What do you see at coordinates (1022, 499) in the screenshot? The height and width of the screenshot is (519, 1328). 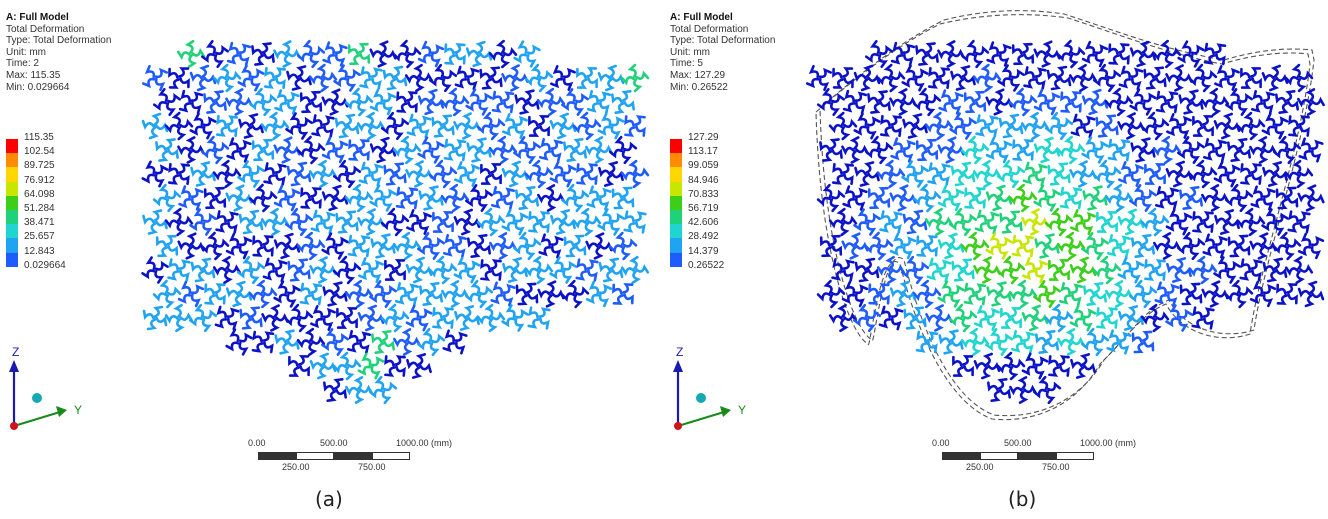 I see `caption-b: (b)` at bounding box center [1022, 499].